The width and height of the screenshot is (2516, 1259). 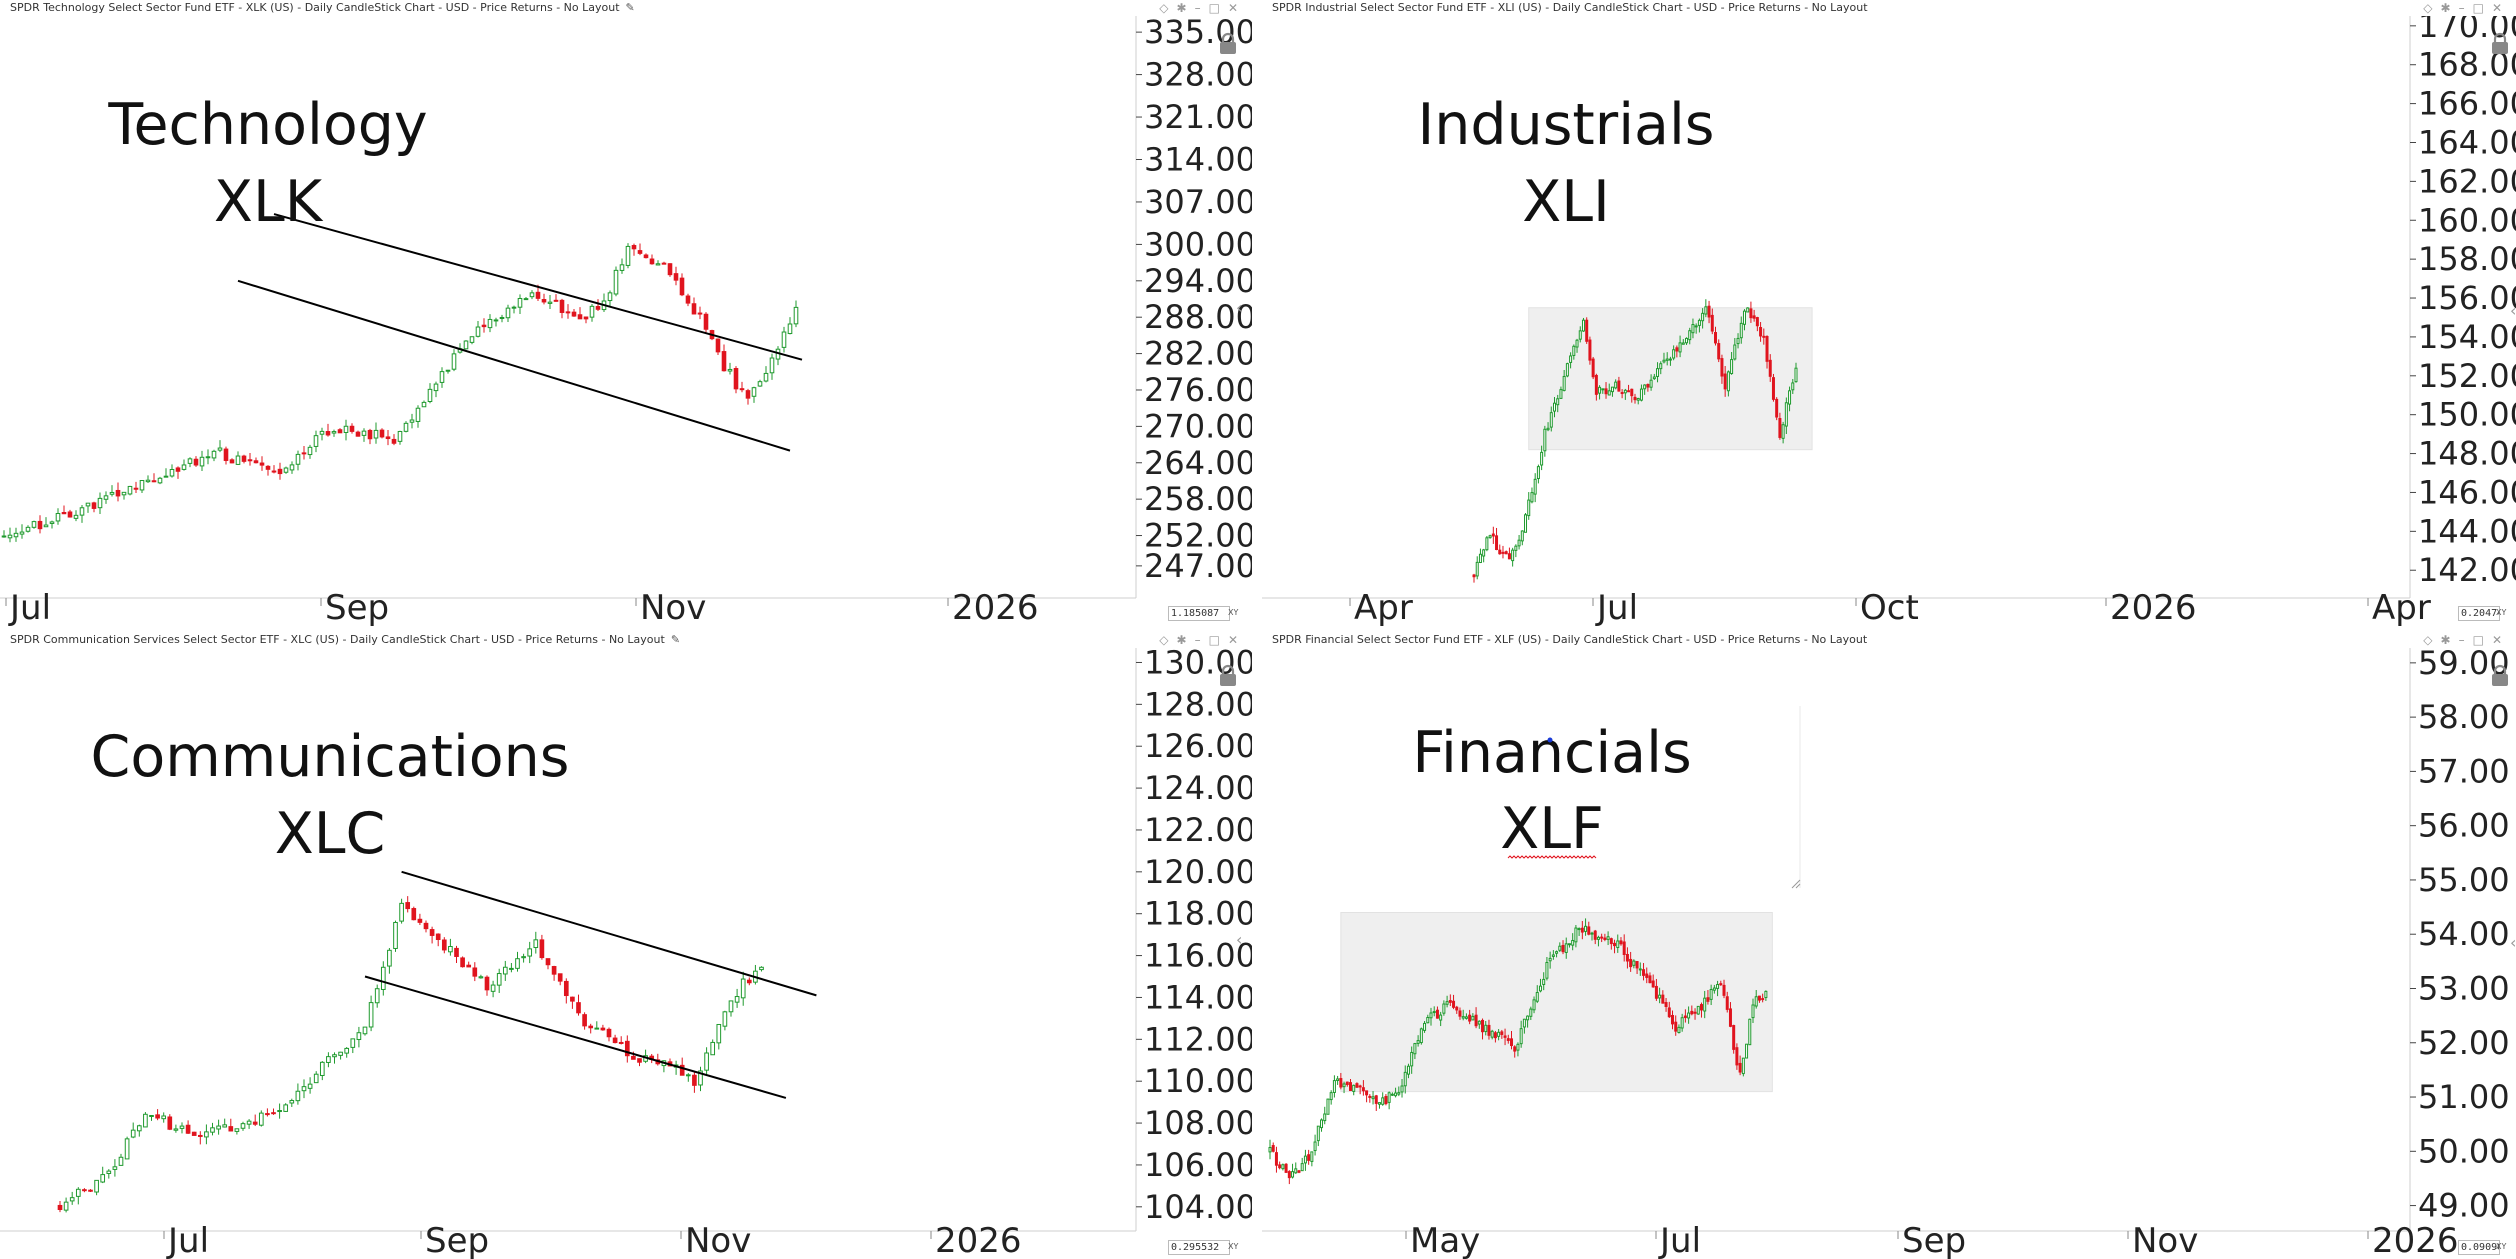 I want to click on y-tick-label: 158.00, so click(x=2467, y=259).